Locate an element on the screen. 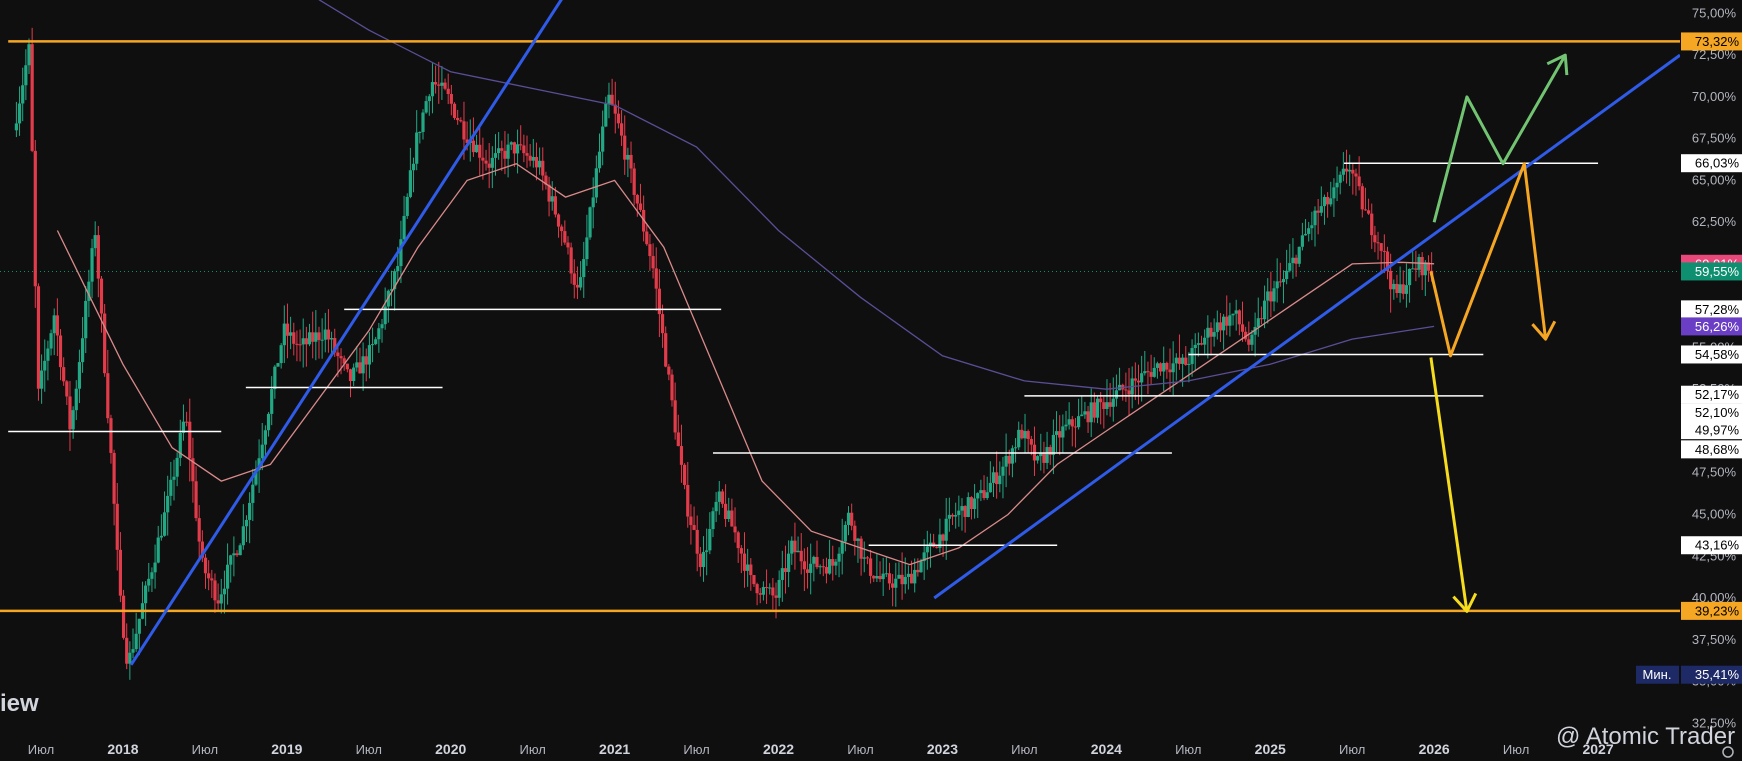 The height and width of the screenshot is (761, 1742). x-tick-label: 2027 is located at coordinates (1597, 749).